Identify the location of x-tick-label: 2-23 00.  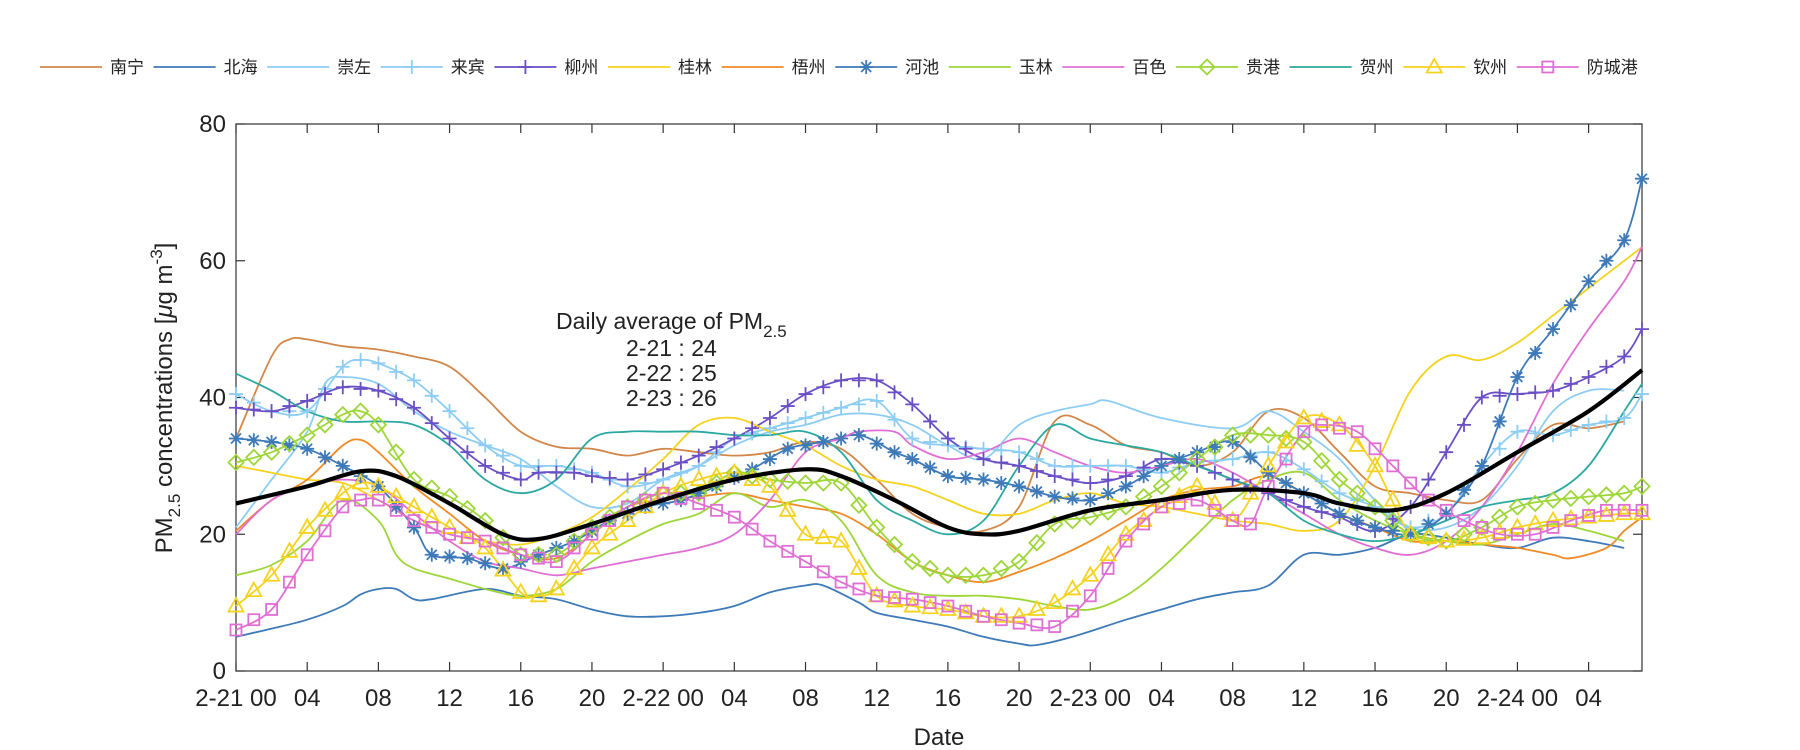
(1090, 698).